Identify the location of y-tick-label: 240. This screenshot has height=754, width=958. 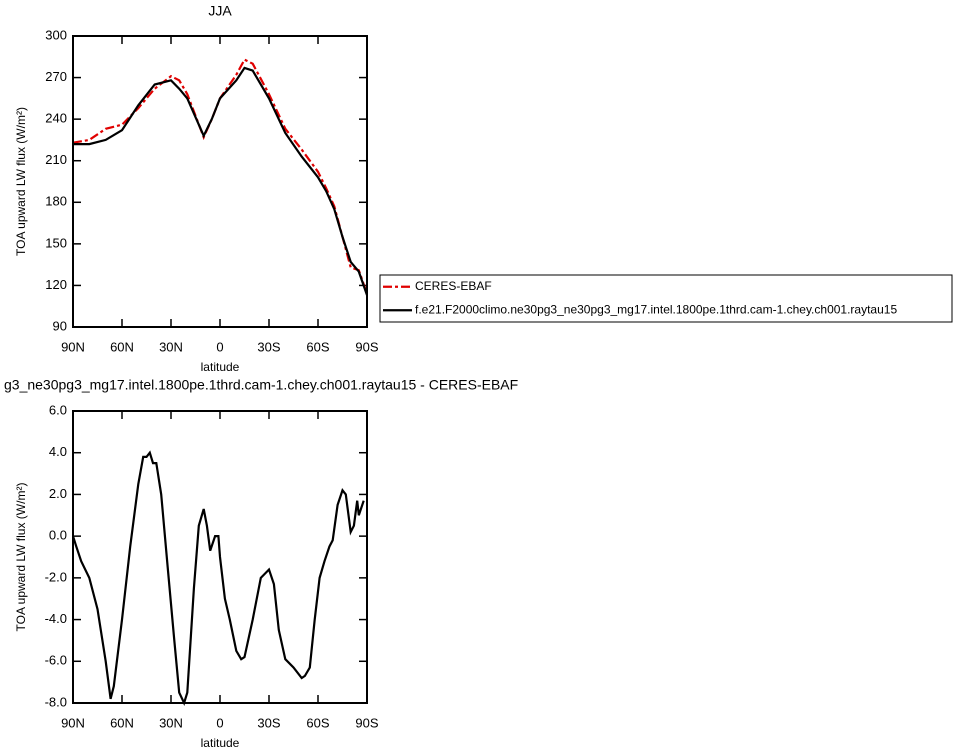
(56, 118).